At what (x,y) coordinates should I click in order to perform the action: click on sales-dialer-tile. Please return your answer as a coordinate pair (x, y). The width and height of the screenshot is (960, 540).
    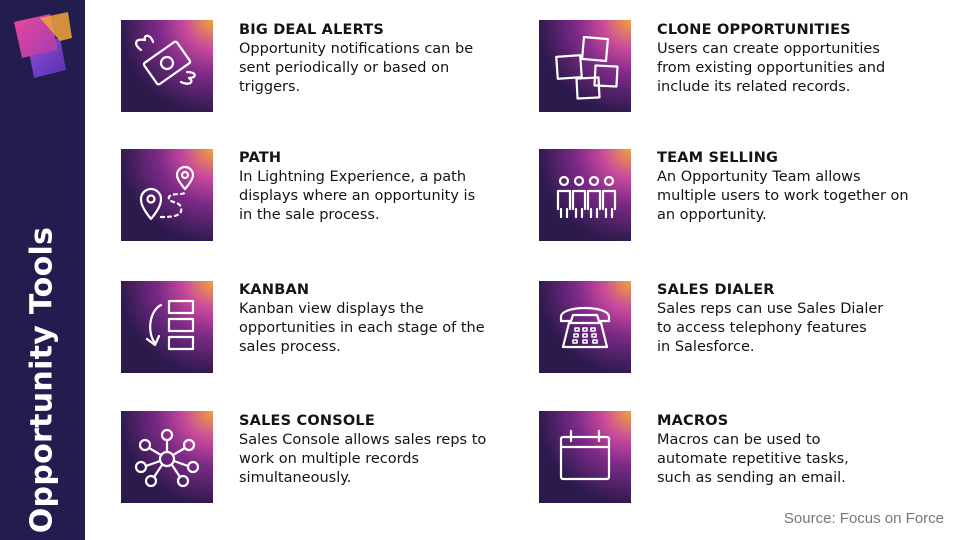
    Looking at the image, I should click on (585, 327).